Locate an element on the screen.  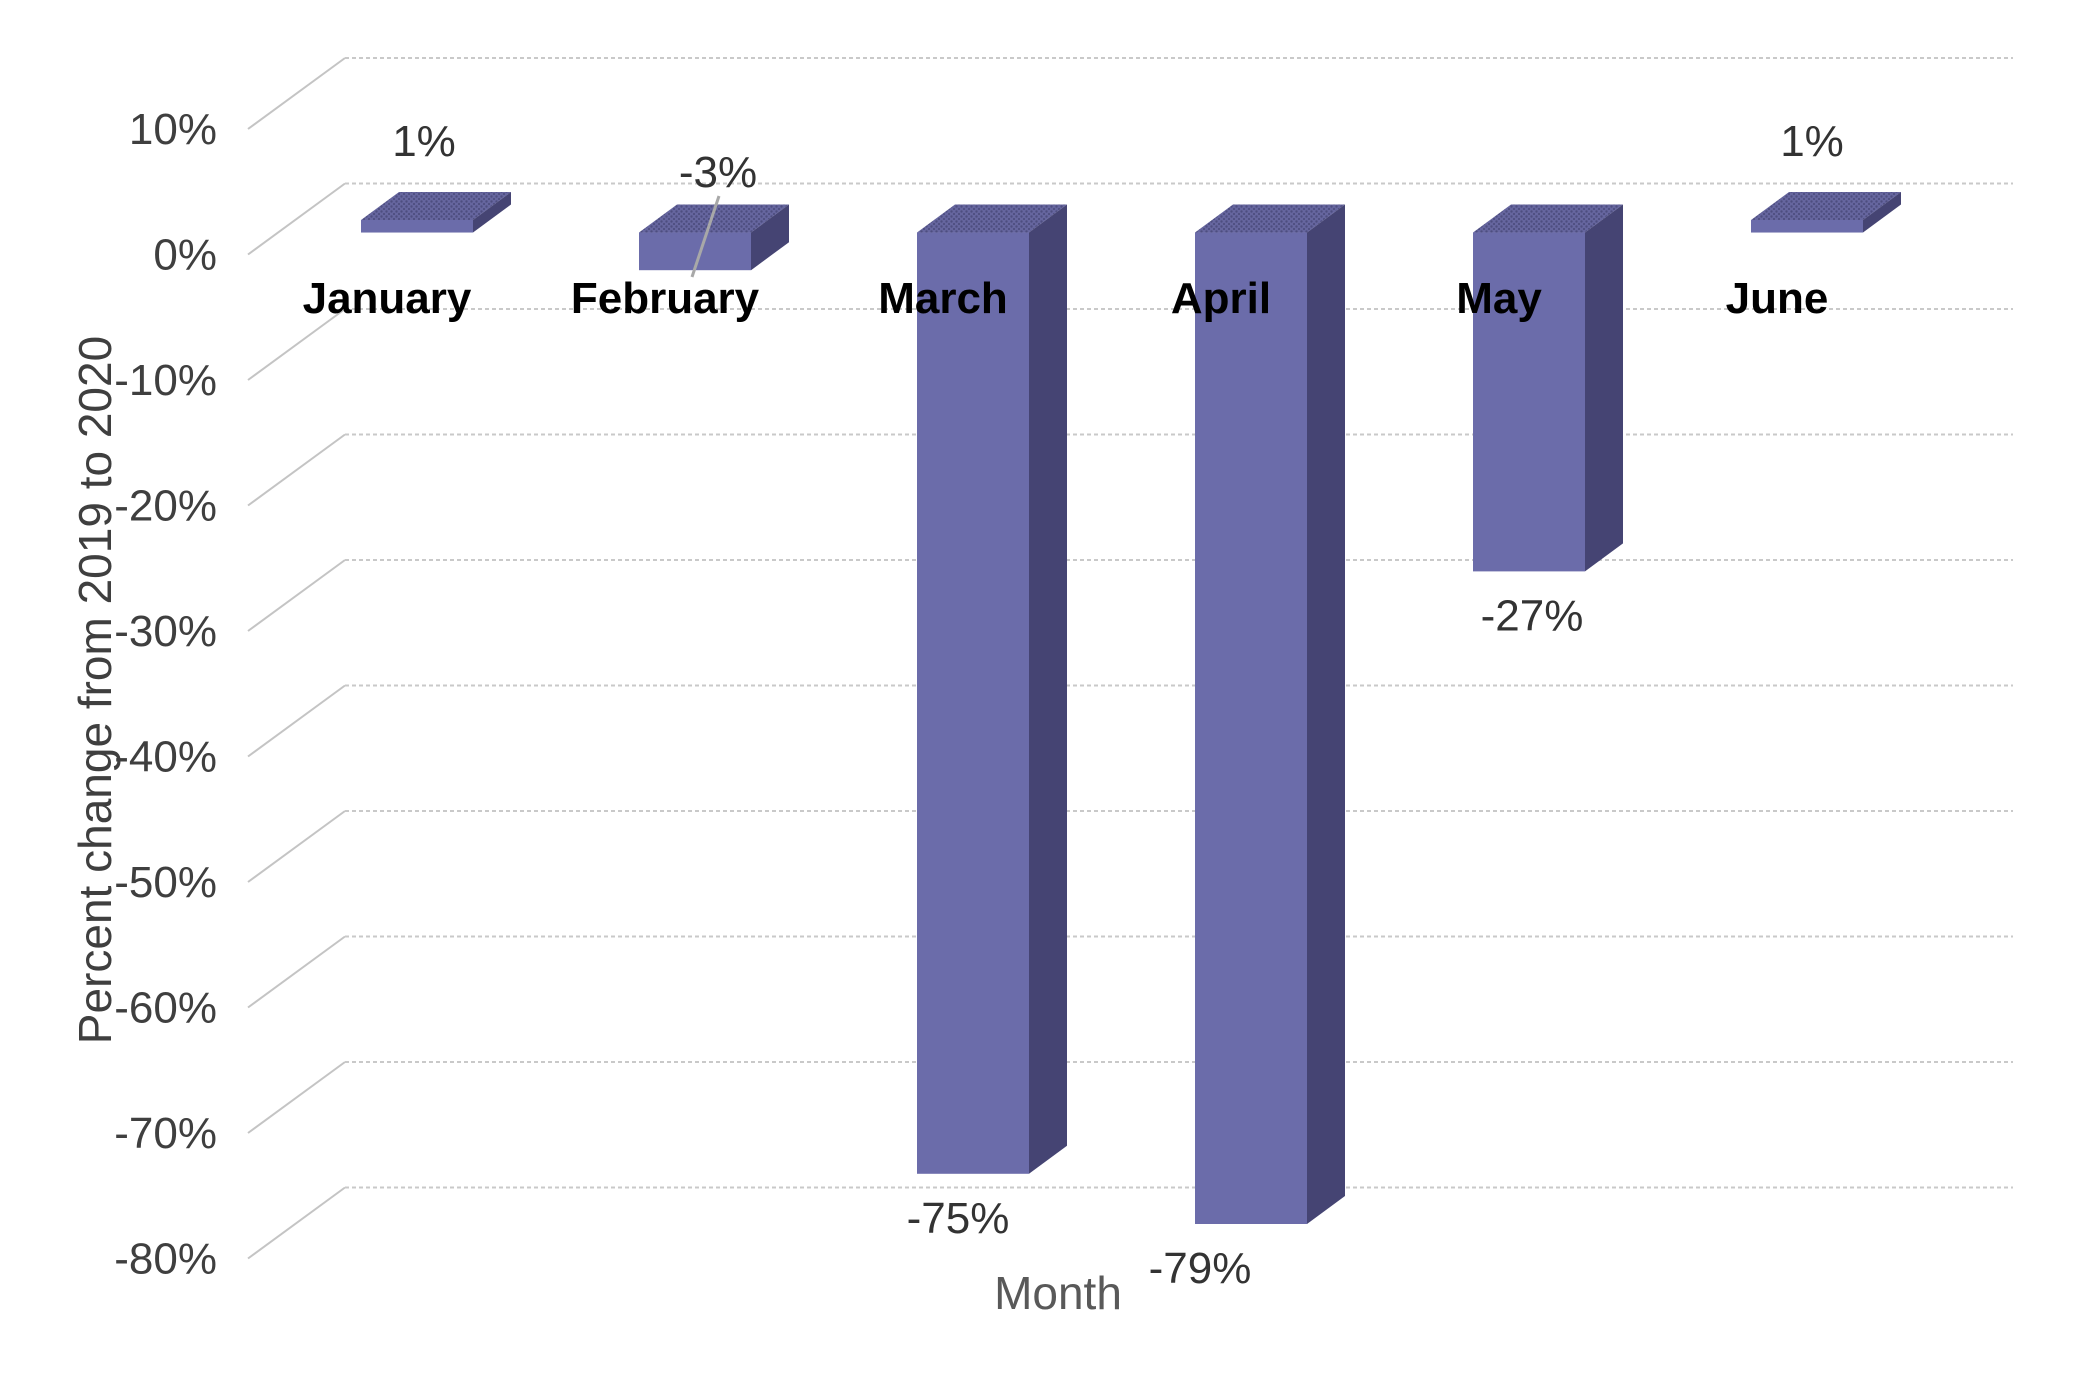
data-label-april: -79% is located at coordinates (1200, 1268).